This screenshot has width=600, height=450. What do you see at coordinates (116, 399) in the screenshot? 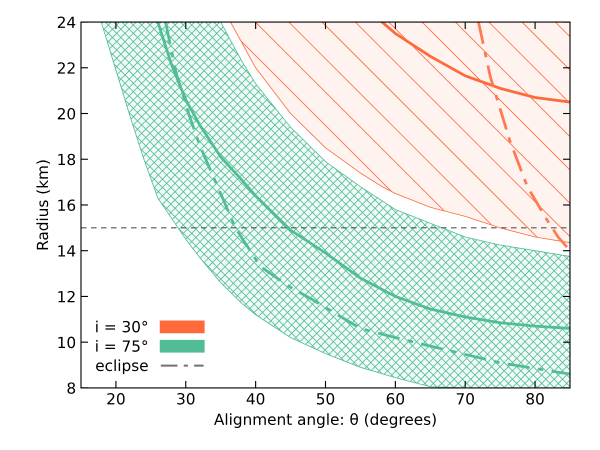
I see `x-tick-label: 20` at bounding box center [116, 399].